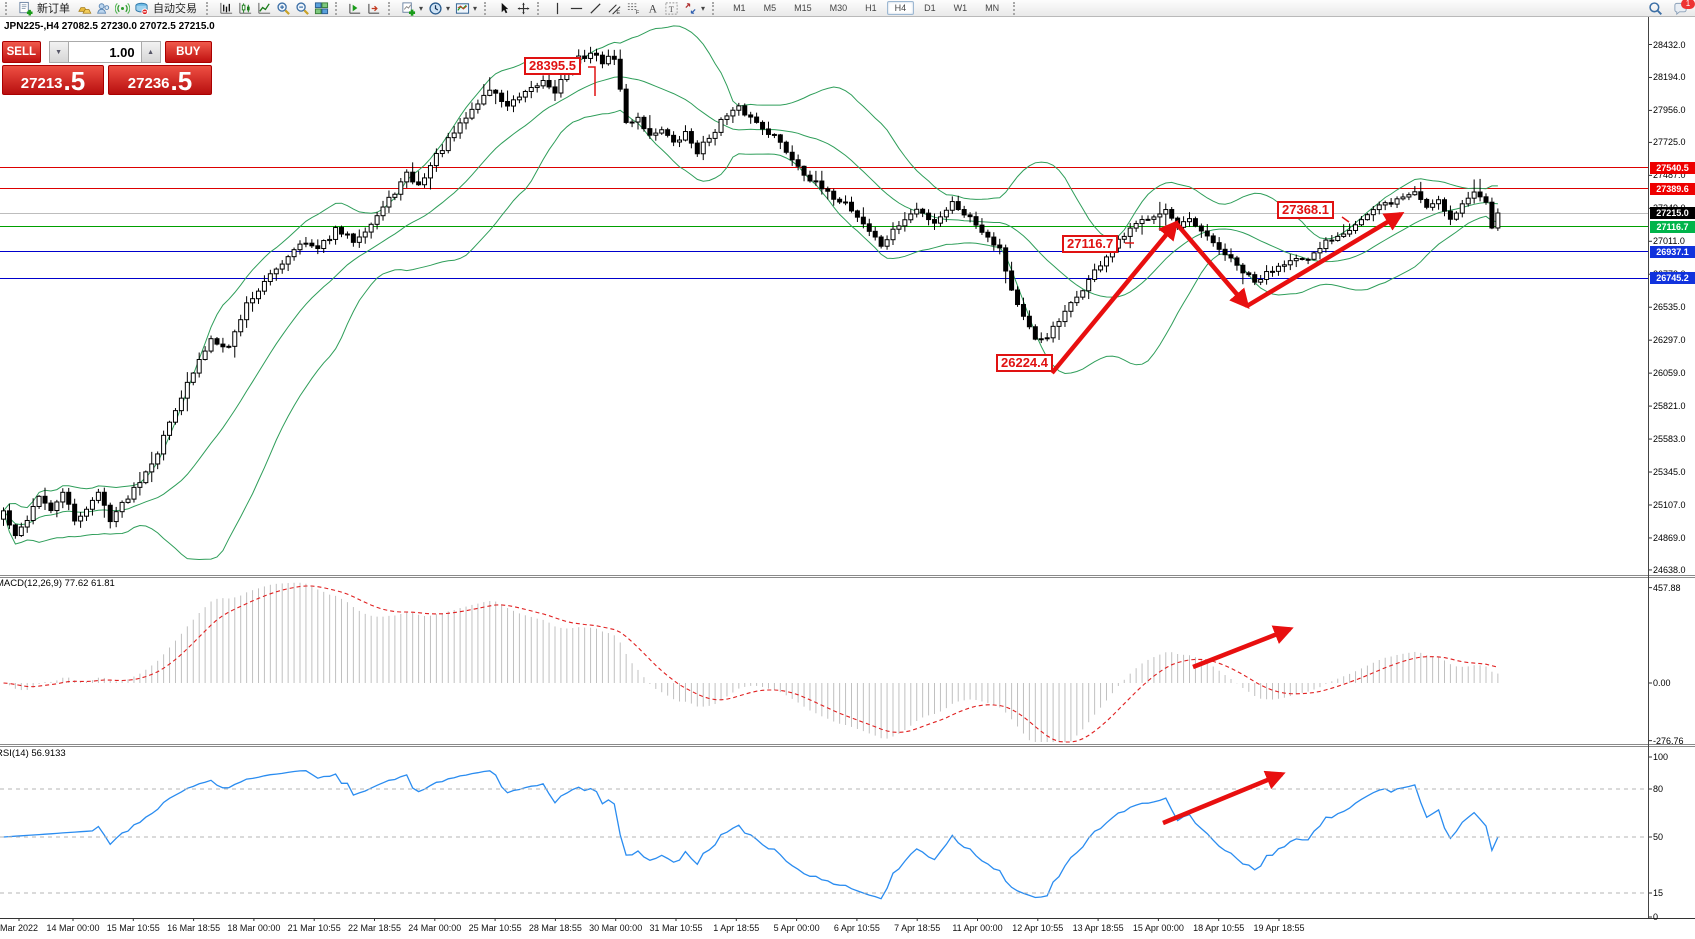 Image resolution: width=1695 pixels, height=939 pixels. I want to click on template-icon, so click(462, 8).